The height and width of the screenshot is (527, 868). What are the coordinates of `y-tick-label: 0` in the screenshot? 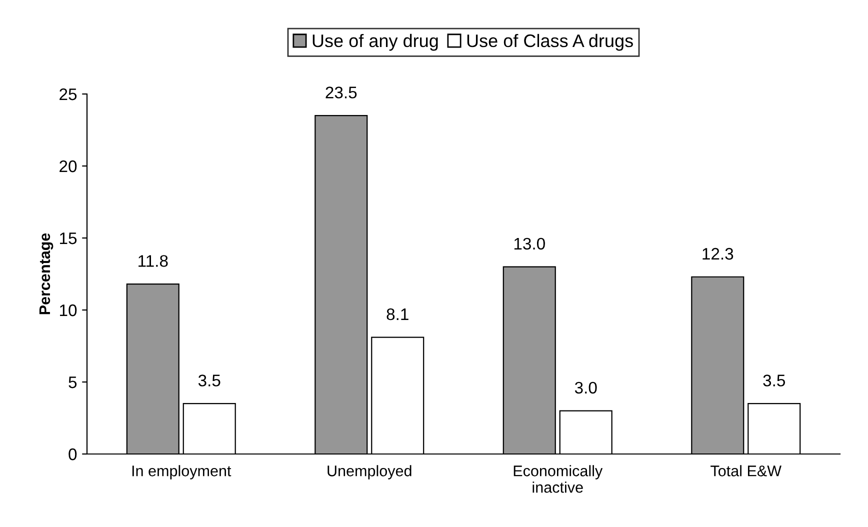 It's located at (72, 454).